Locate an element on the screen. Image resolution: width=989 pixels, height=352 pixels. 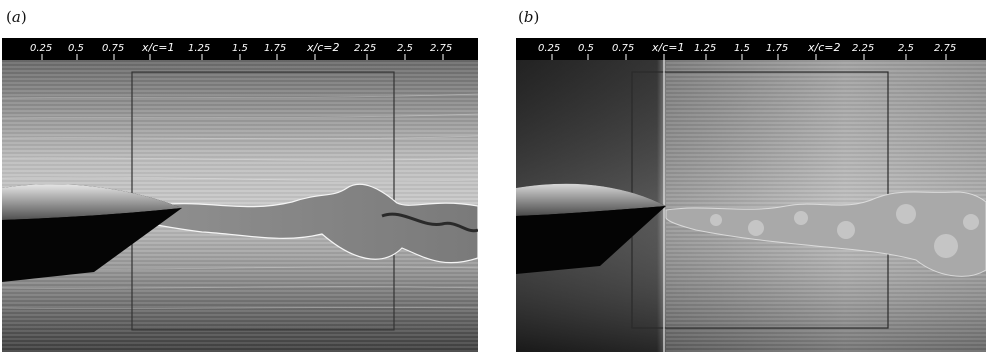
panel-a-label: (a) is located at coordinates (16, 17).